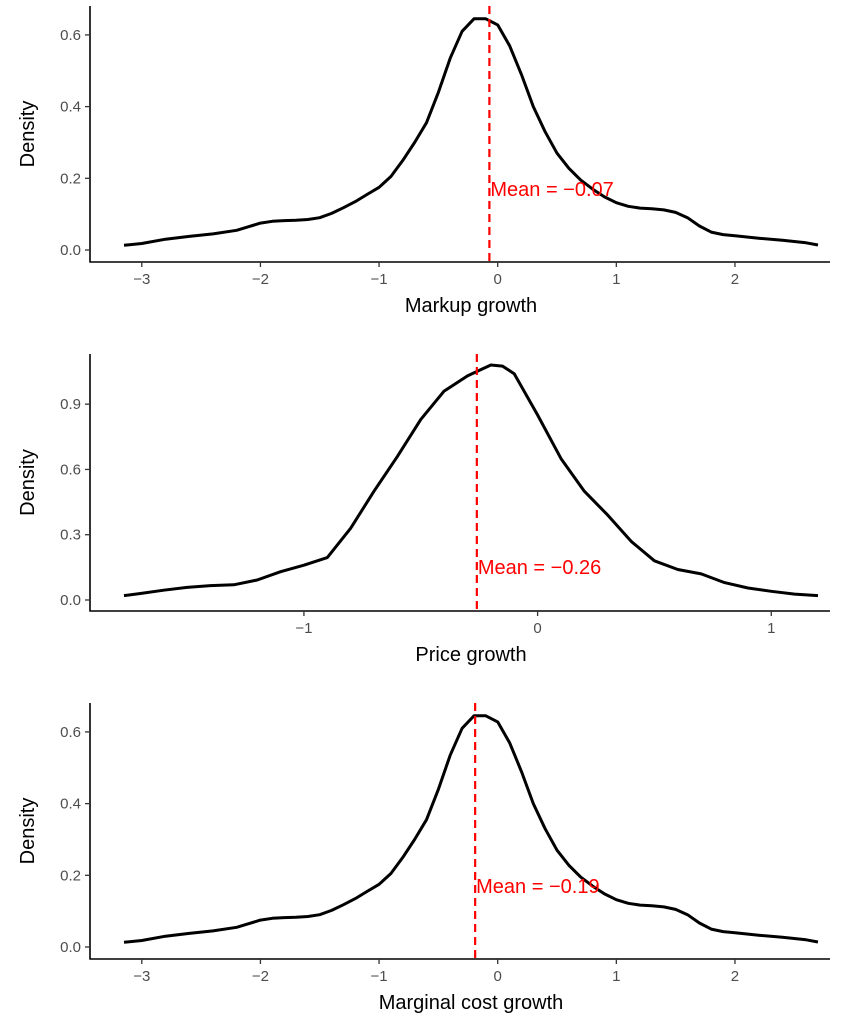 This screenshot has width=843, height=1022. I want to click on y-tick-label: 0.3, so click(70, 535).